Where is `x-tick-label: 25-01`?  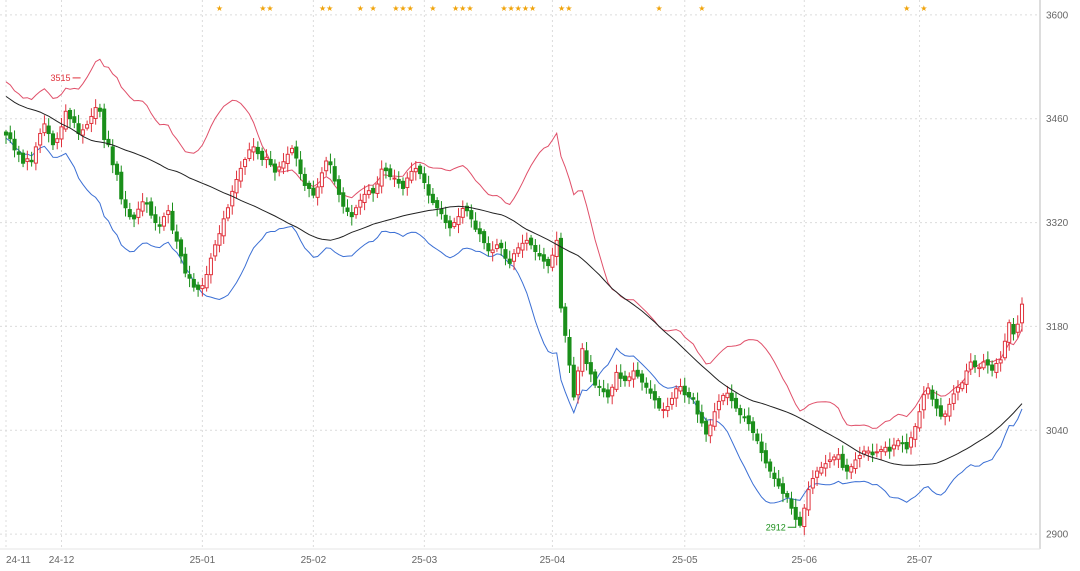 x-tick-label: 25-01 is located at coordinates (203, 560).